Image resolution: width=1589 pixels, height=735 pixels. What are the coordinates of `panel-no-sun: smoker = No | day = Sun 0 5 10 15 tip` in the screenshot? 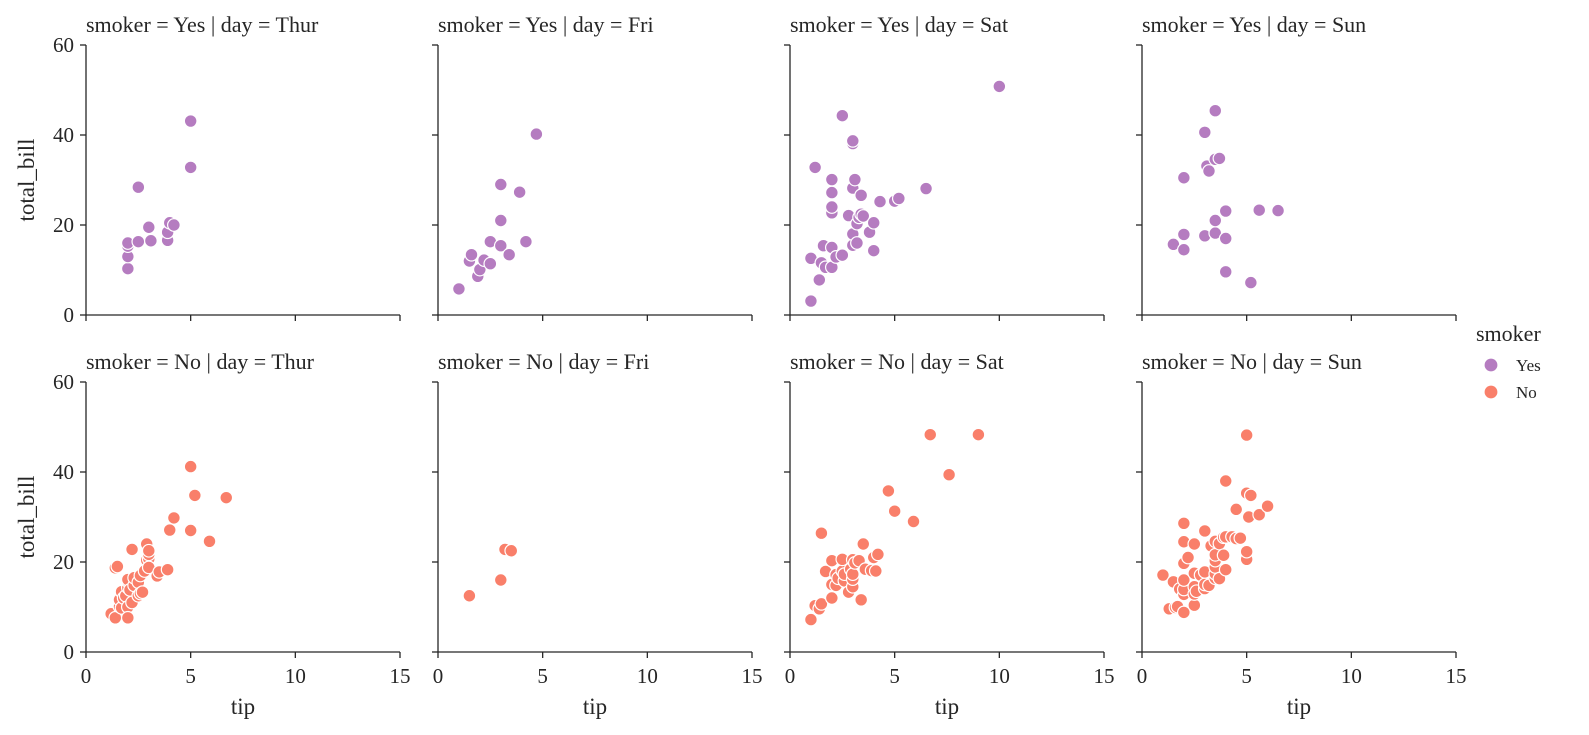 It's located at (1301, 534).